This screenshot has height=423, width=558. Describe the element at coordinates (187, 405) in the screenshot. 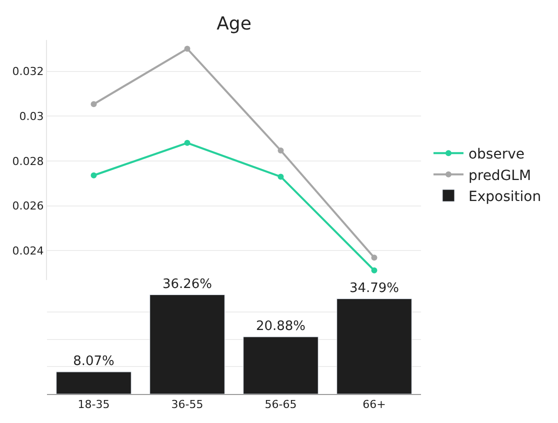

I see `x-tick-label: 36-55` at that location.